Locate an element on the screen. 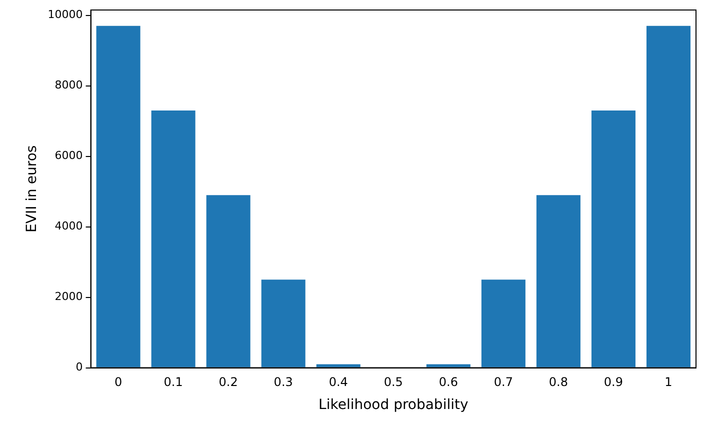 The width and height of the screenshot is (710, 426). x-tick-label: 0.7 is located at coordinates (503, 382).